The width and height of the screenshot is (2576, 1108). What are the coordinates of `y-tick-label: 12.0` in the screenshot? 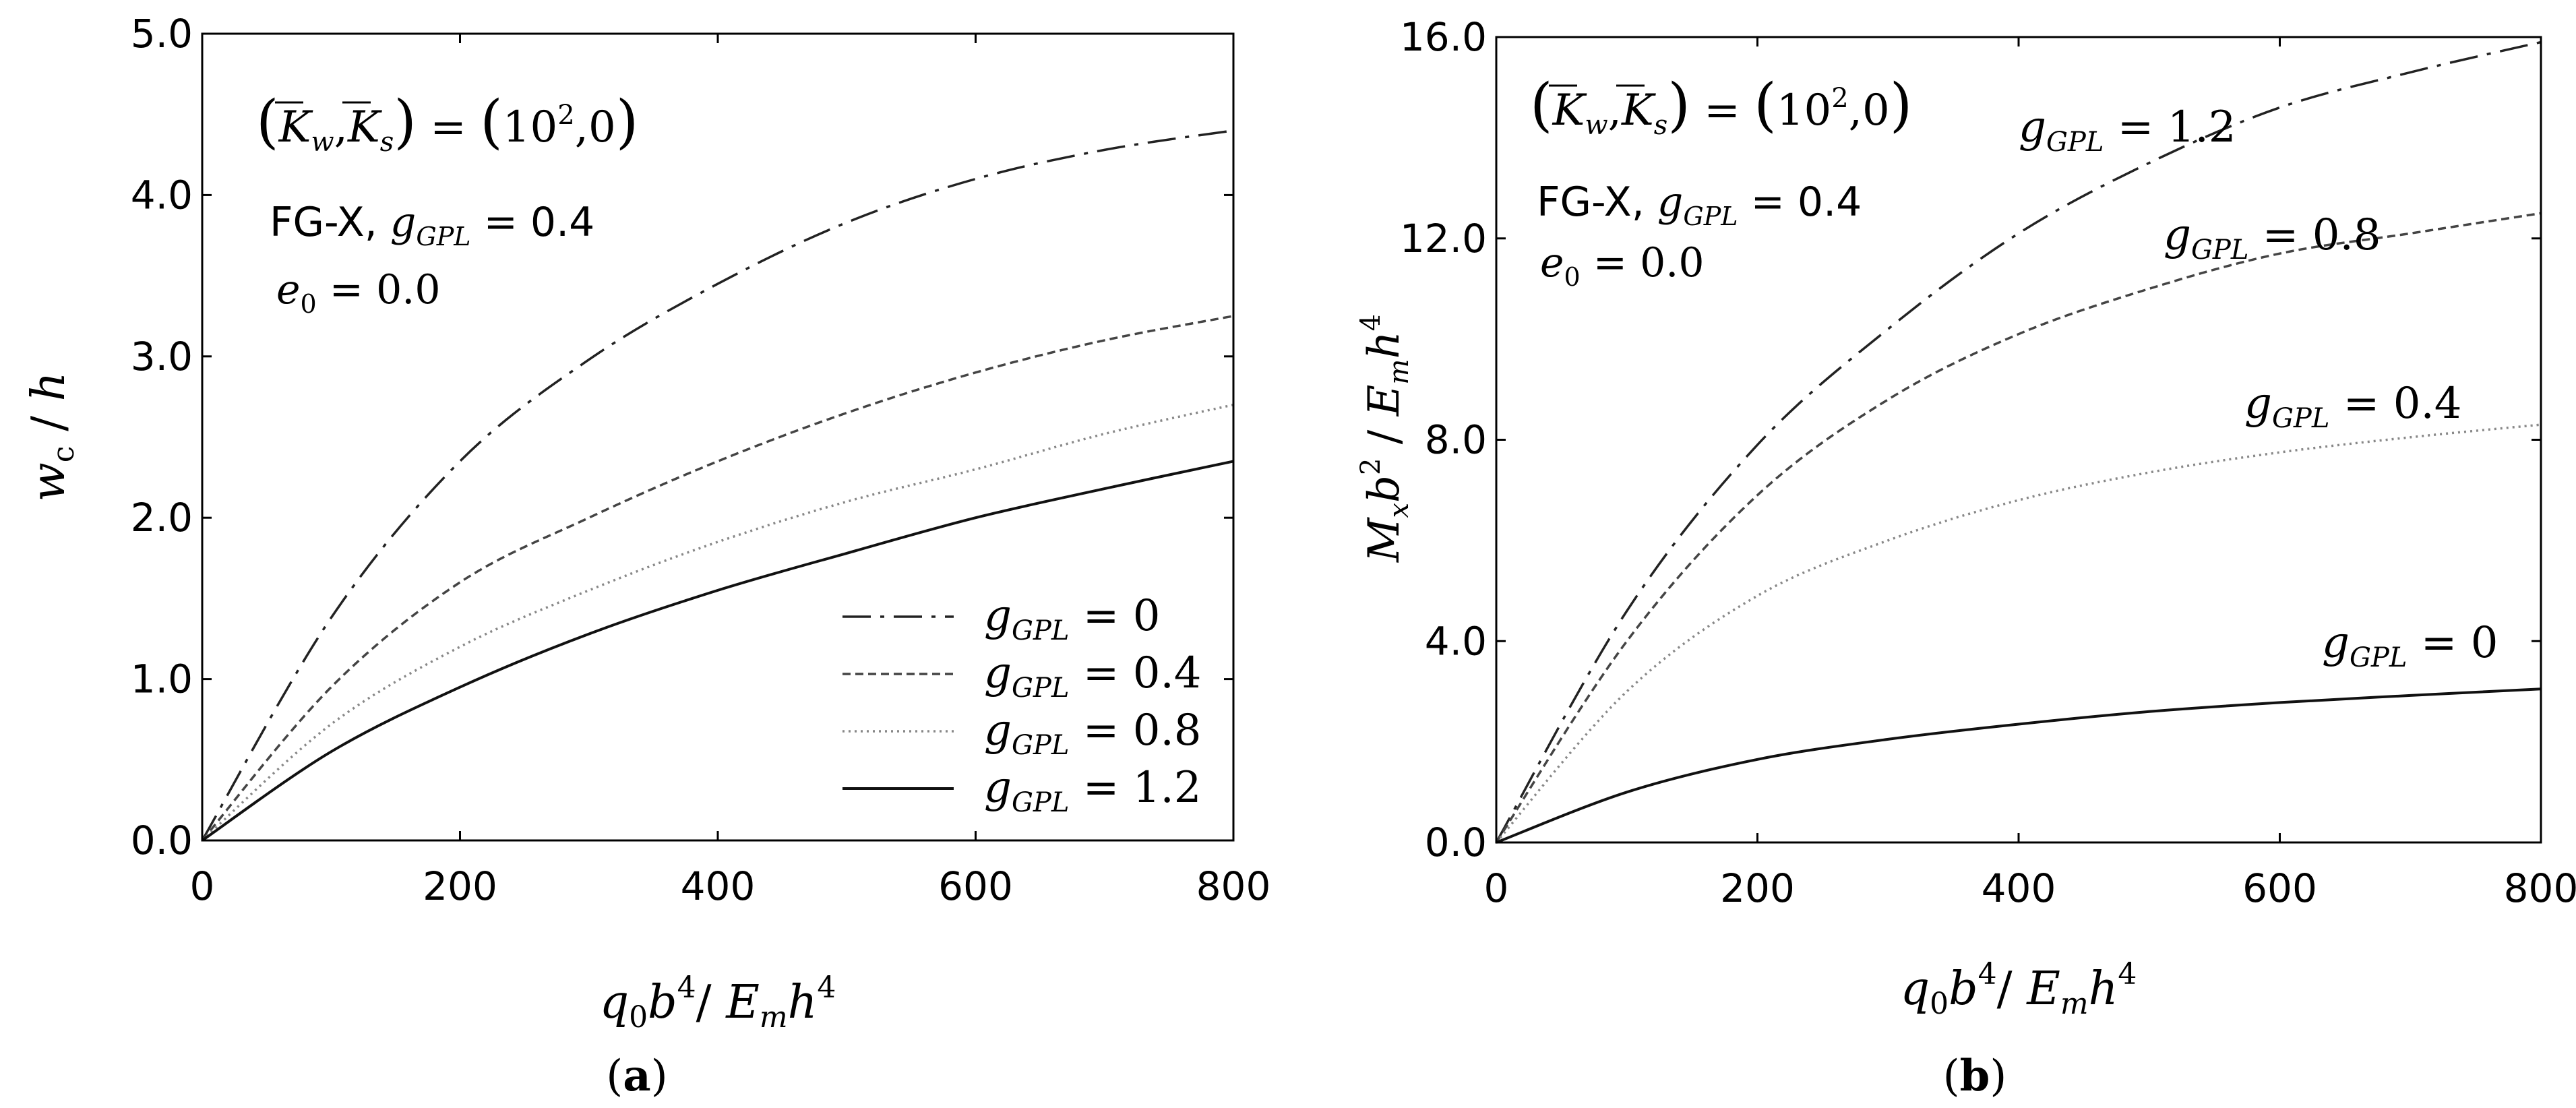 It's located at (1444, 238).